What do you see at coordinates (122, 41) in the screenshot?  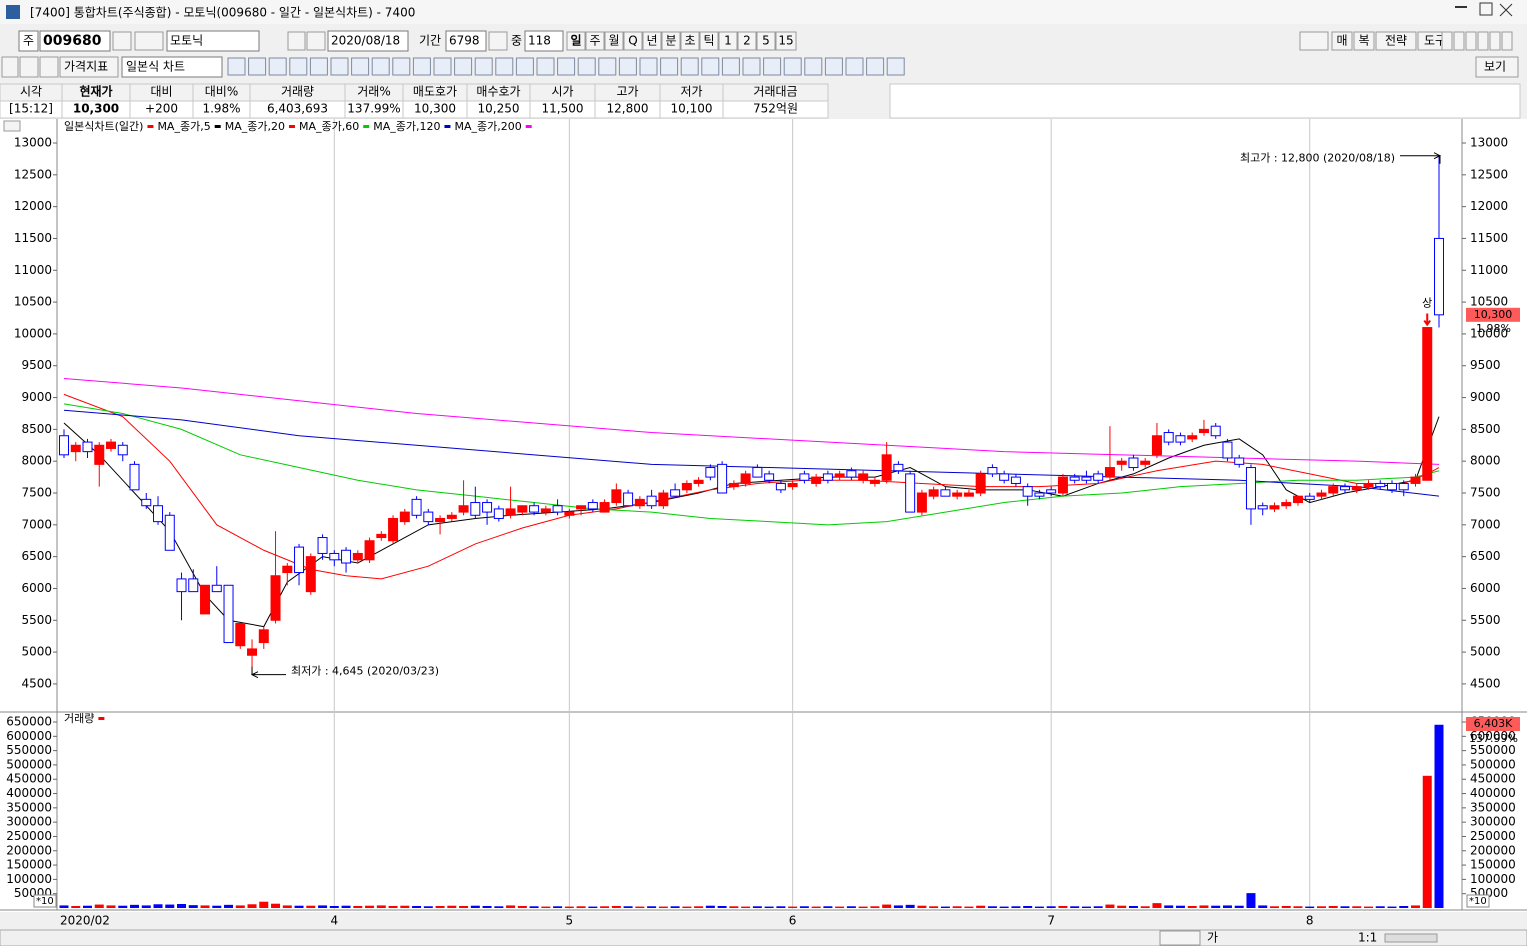 I see `search-button` at bounding box center [122, 41].